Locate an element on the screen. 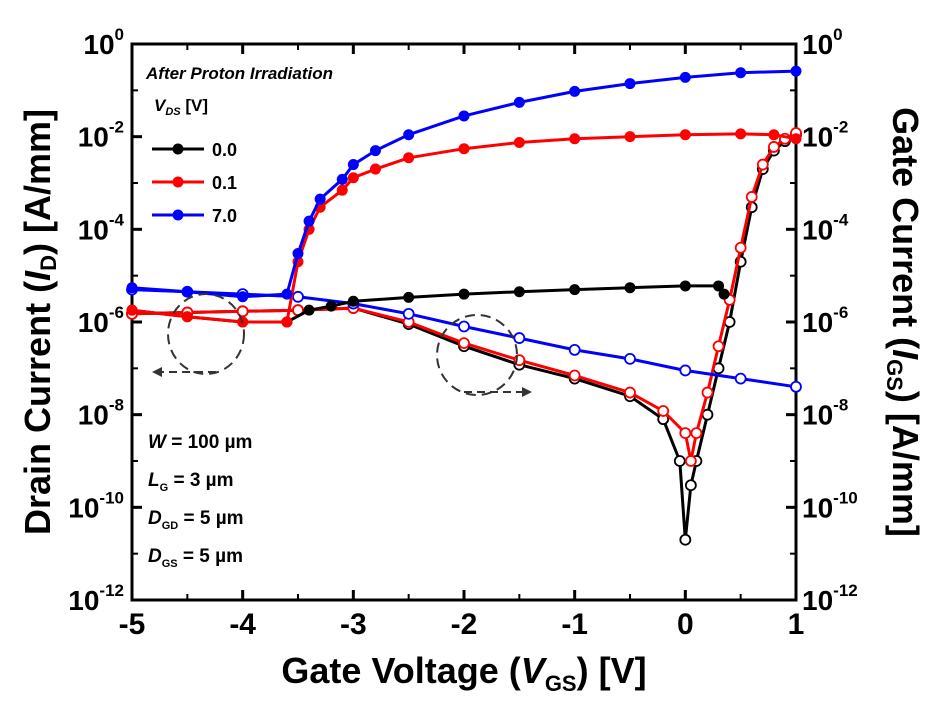 This screenshot has width=939, height=703. device-param: W = 100 µm is located at coordinates (200, 442).